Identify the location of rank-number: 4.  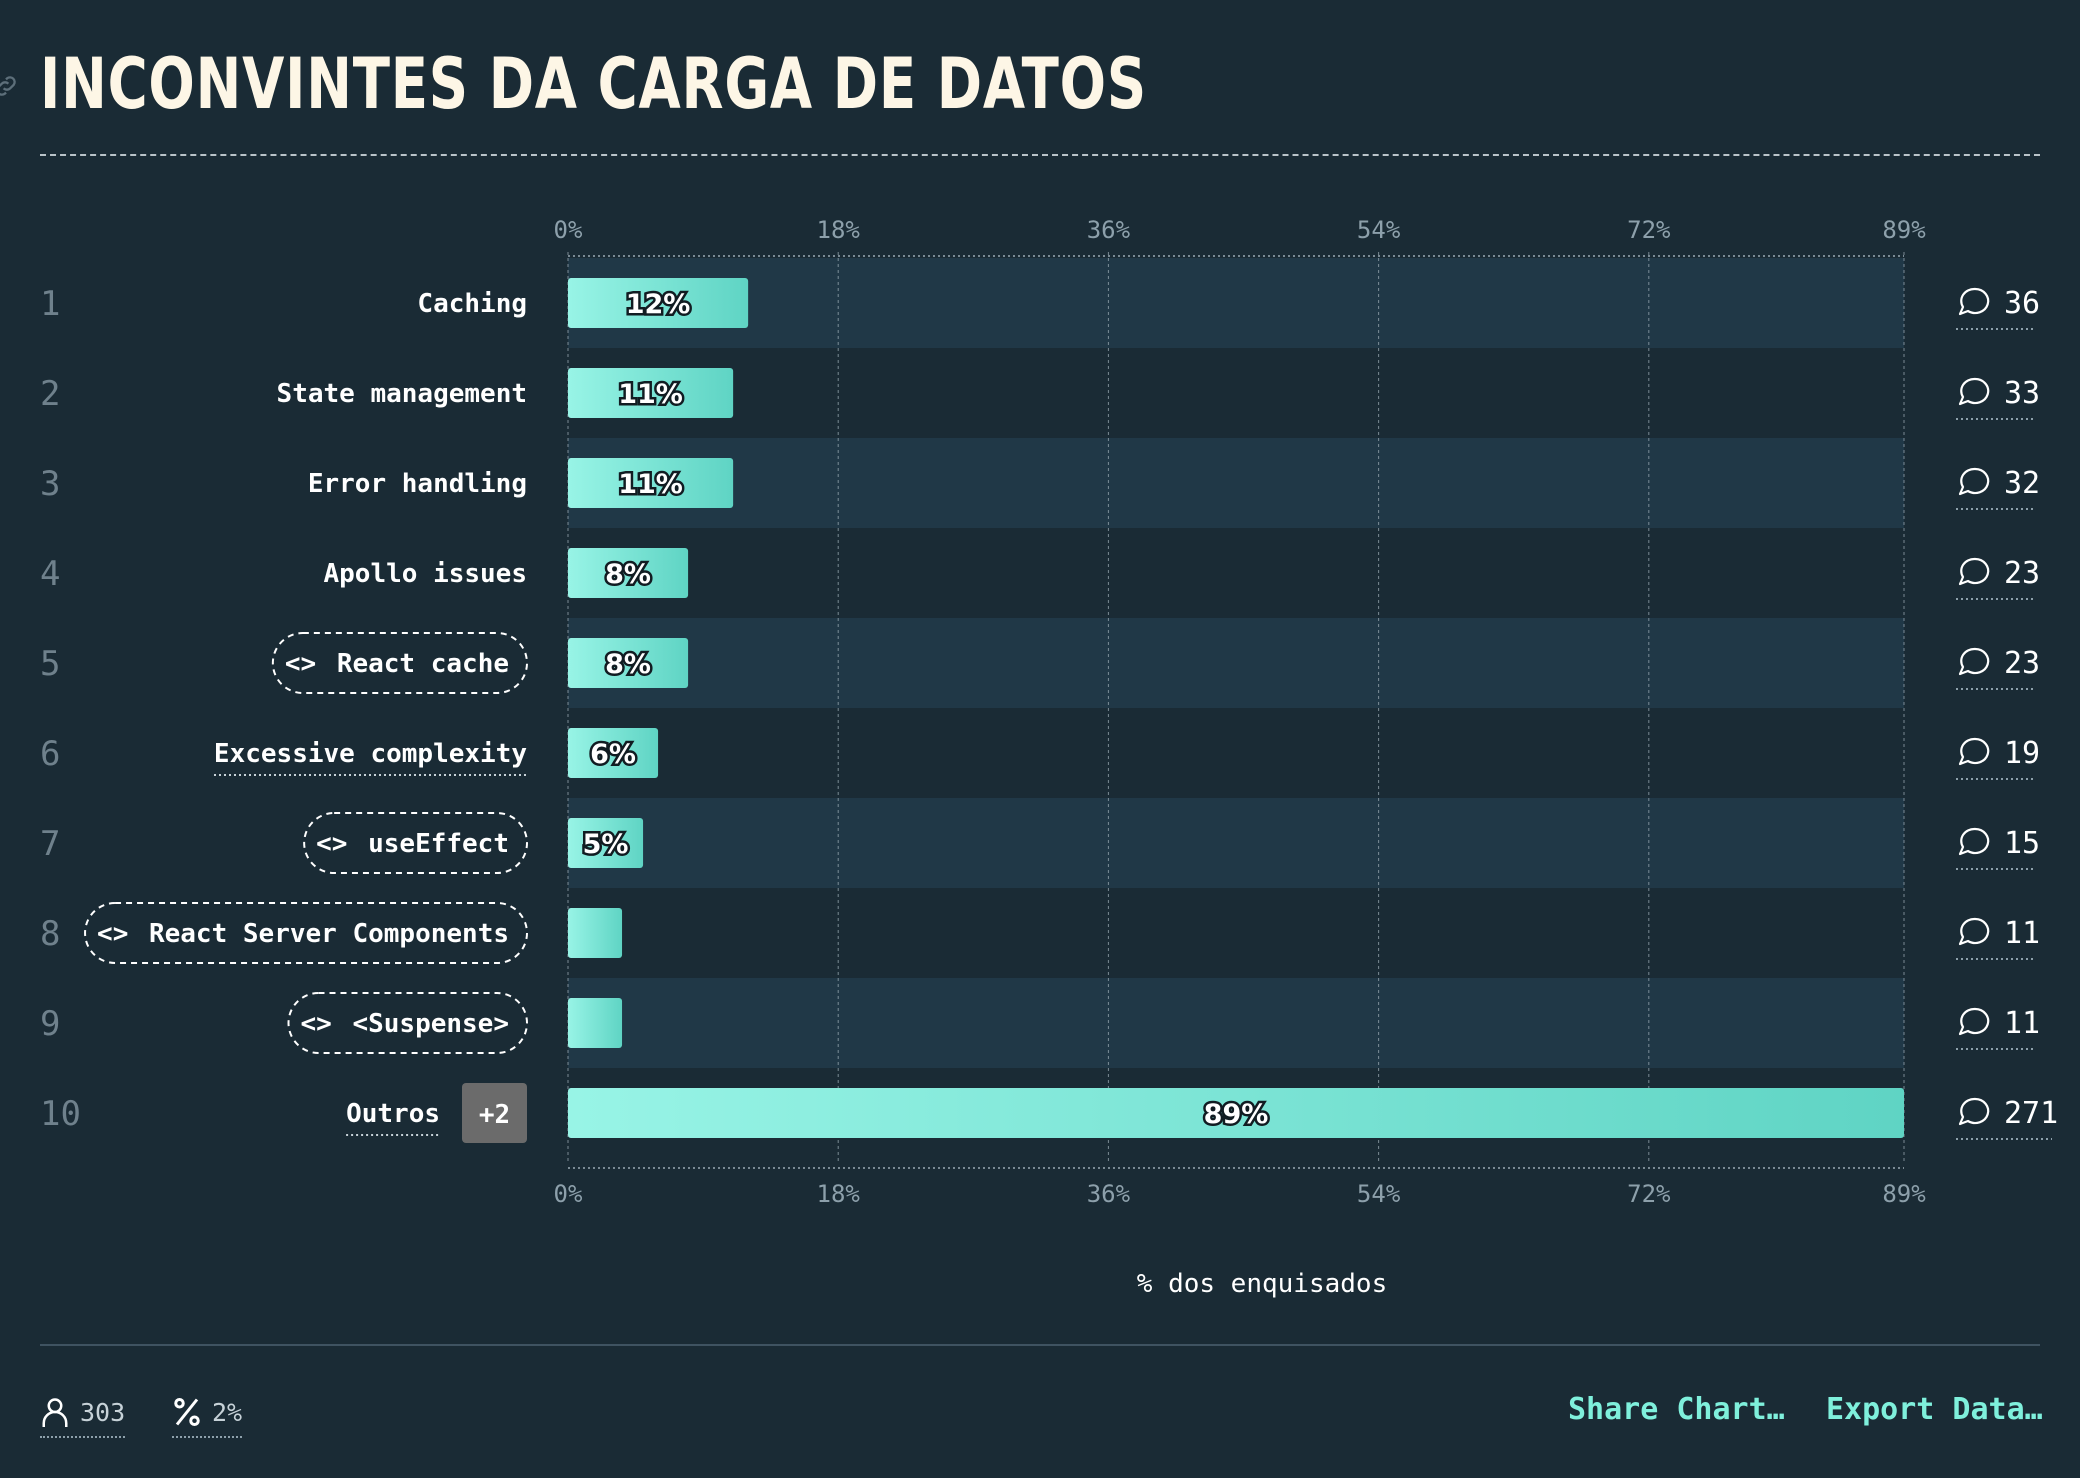
(50, 574).